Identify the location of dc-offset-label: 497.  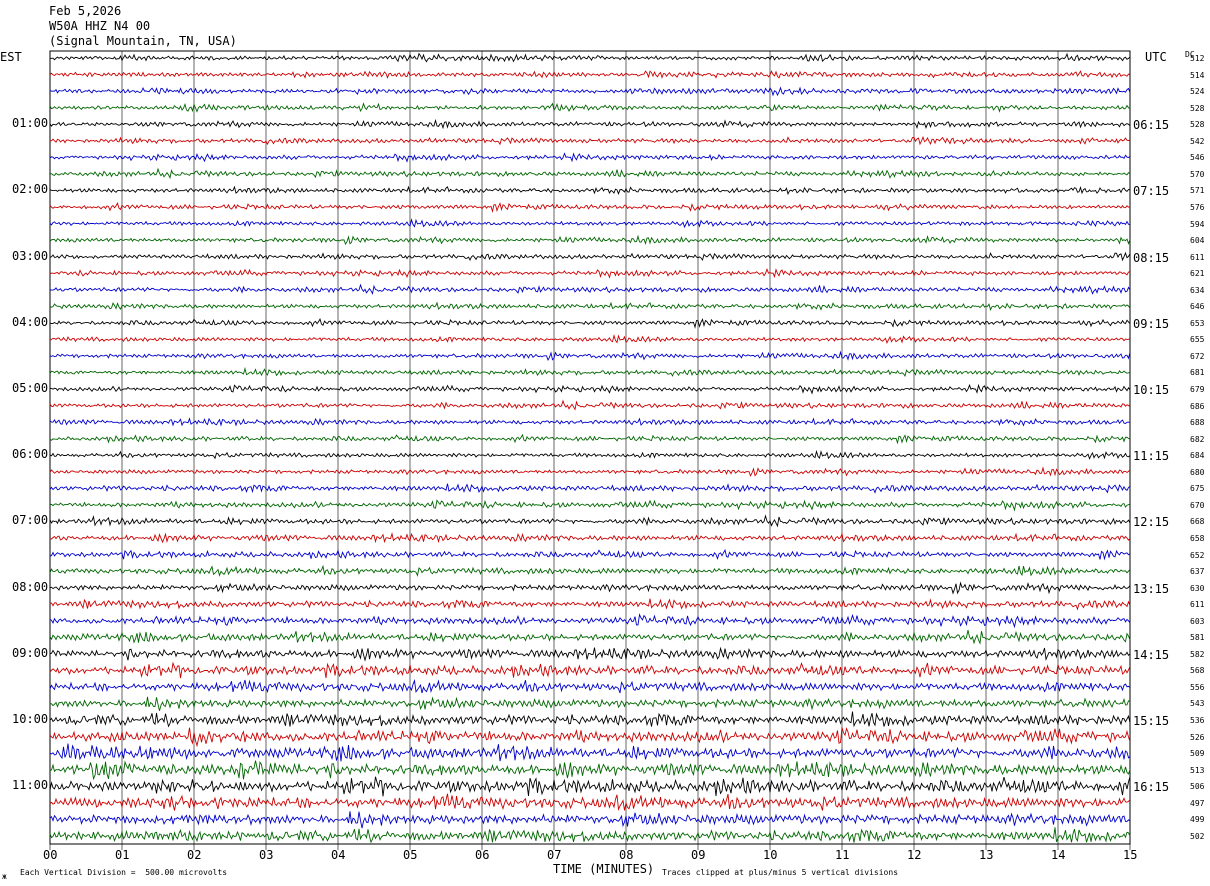
(1197, 803).